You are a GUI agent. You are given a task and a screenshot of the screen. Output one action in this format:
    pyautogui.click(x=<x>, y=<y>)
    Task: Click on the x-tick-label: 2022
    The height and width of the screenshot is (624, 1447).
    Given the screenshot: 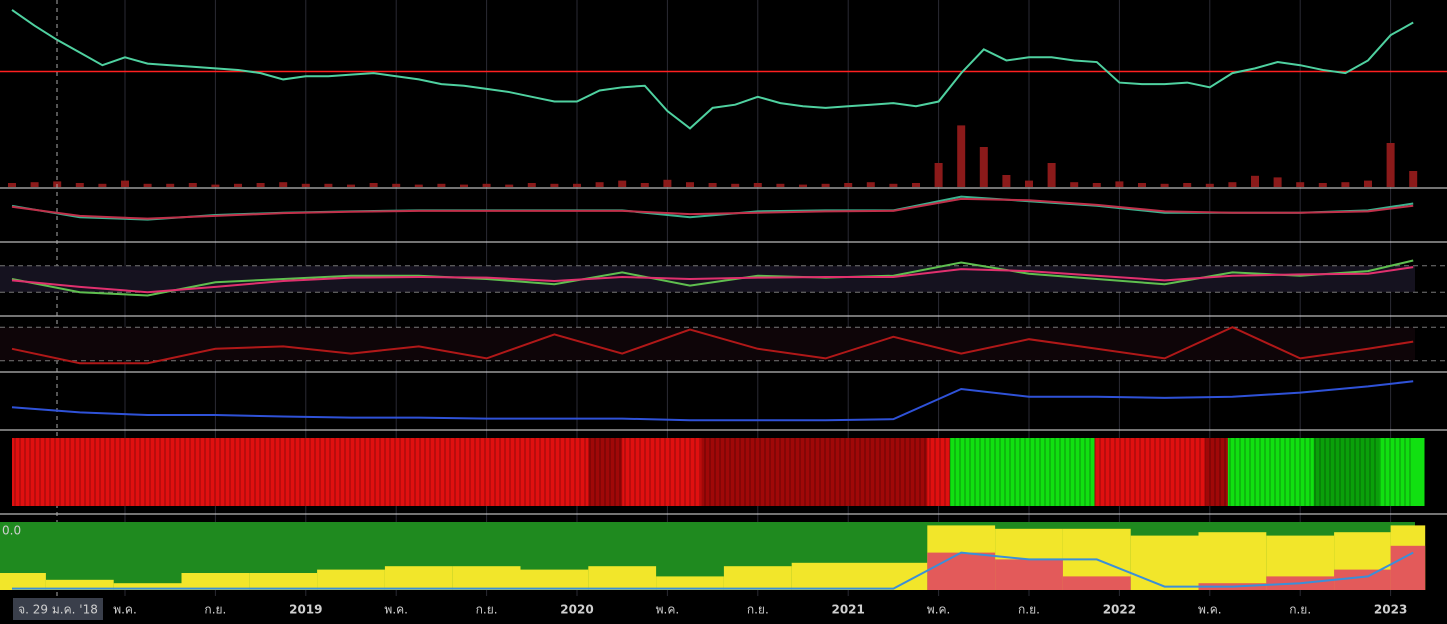 What is the action you would take?
    pyautogui.click(x=1119, y=610)
    